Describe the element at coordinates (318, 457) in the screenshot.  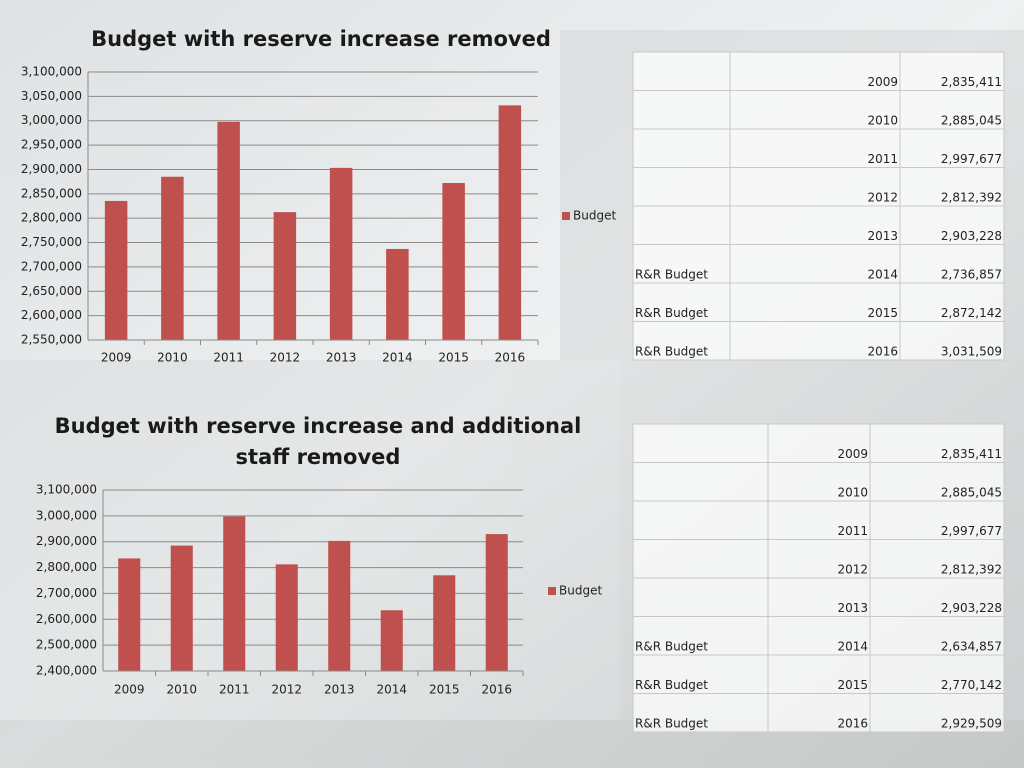
I see `chart-title: staff removed` at that location.